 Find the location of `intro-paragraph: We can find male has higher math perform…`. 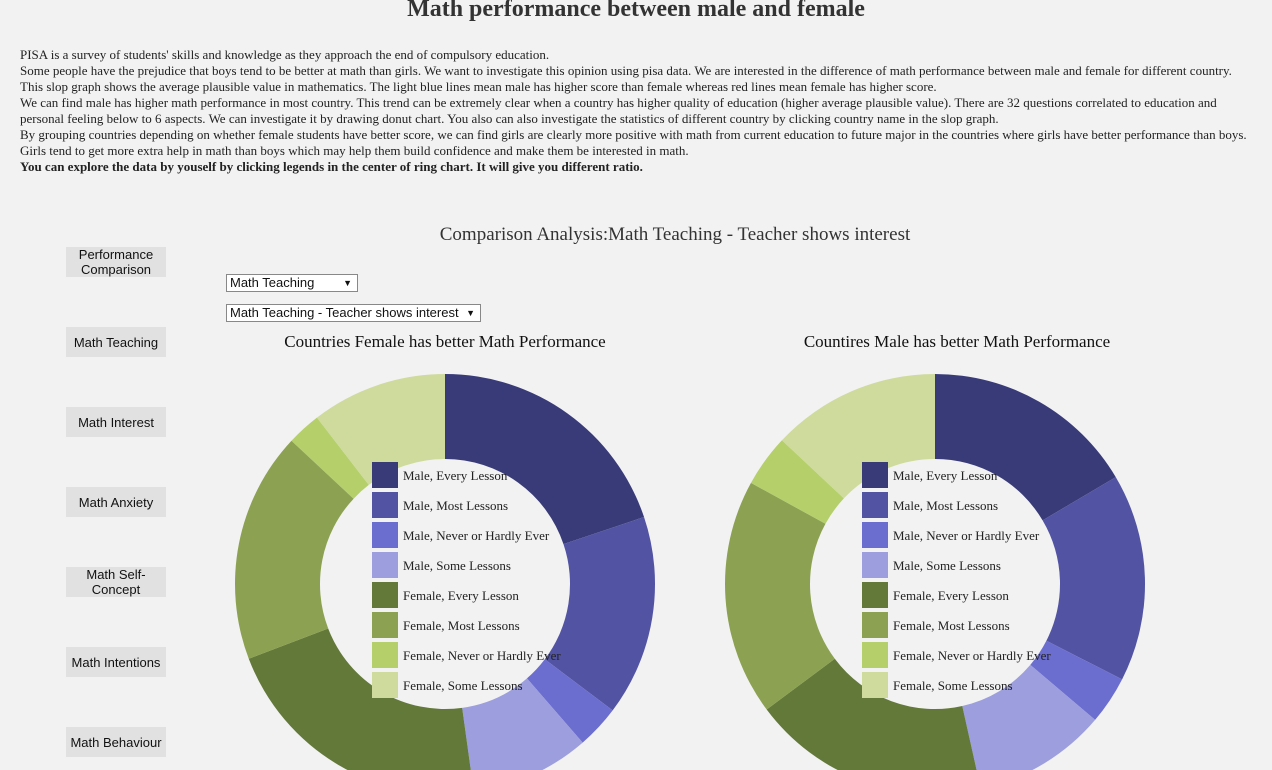

intro-paragraph: We can find male has higher math perform… is located at coordinates (618, 110).